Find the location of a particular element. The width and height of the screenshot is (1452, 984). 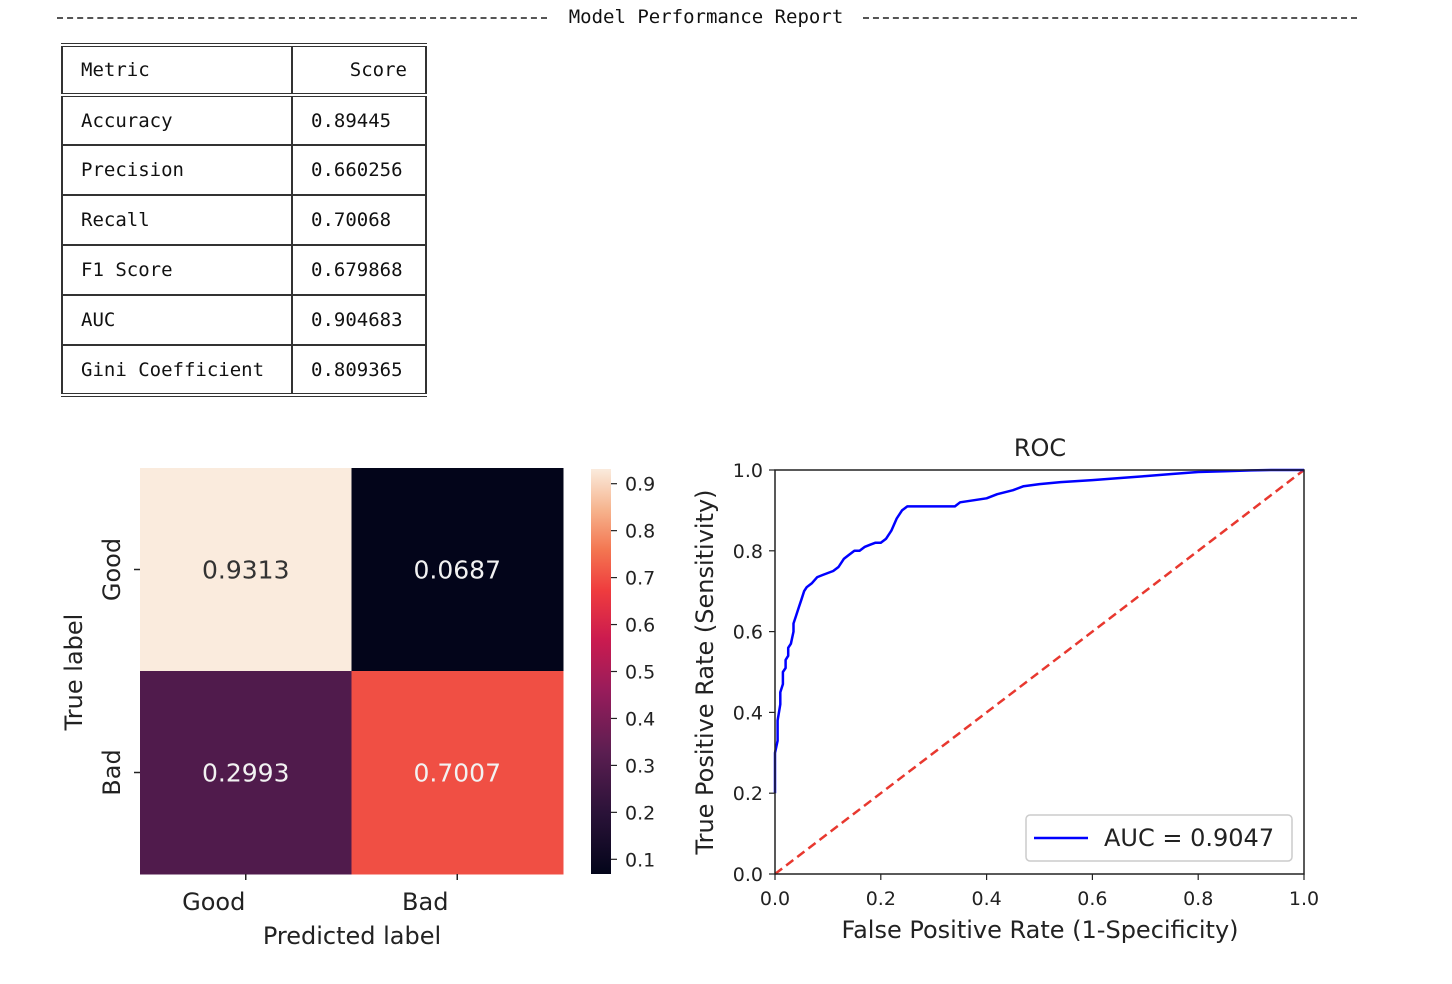

heatmap-y-axis-label: True label is located at coordinates (74, 673).